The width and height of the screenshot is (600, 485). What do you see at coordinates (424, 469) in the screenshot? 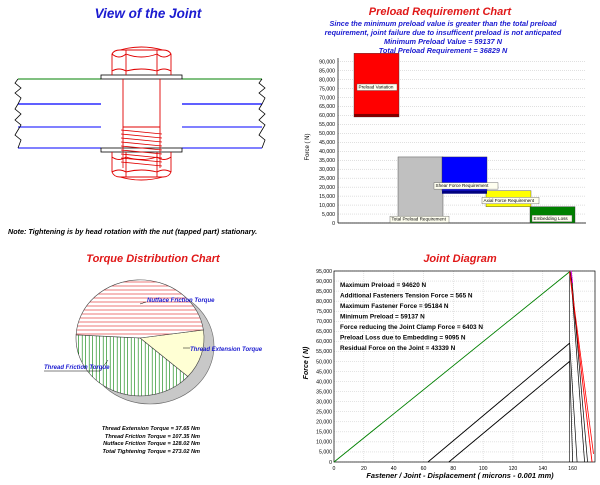
I see `jd-x-tick-label: 60` at bounding box center [424, 469].